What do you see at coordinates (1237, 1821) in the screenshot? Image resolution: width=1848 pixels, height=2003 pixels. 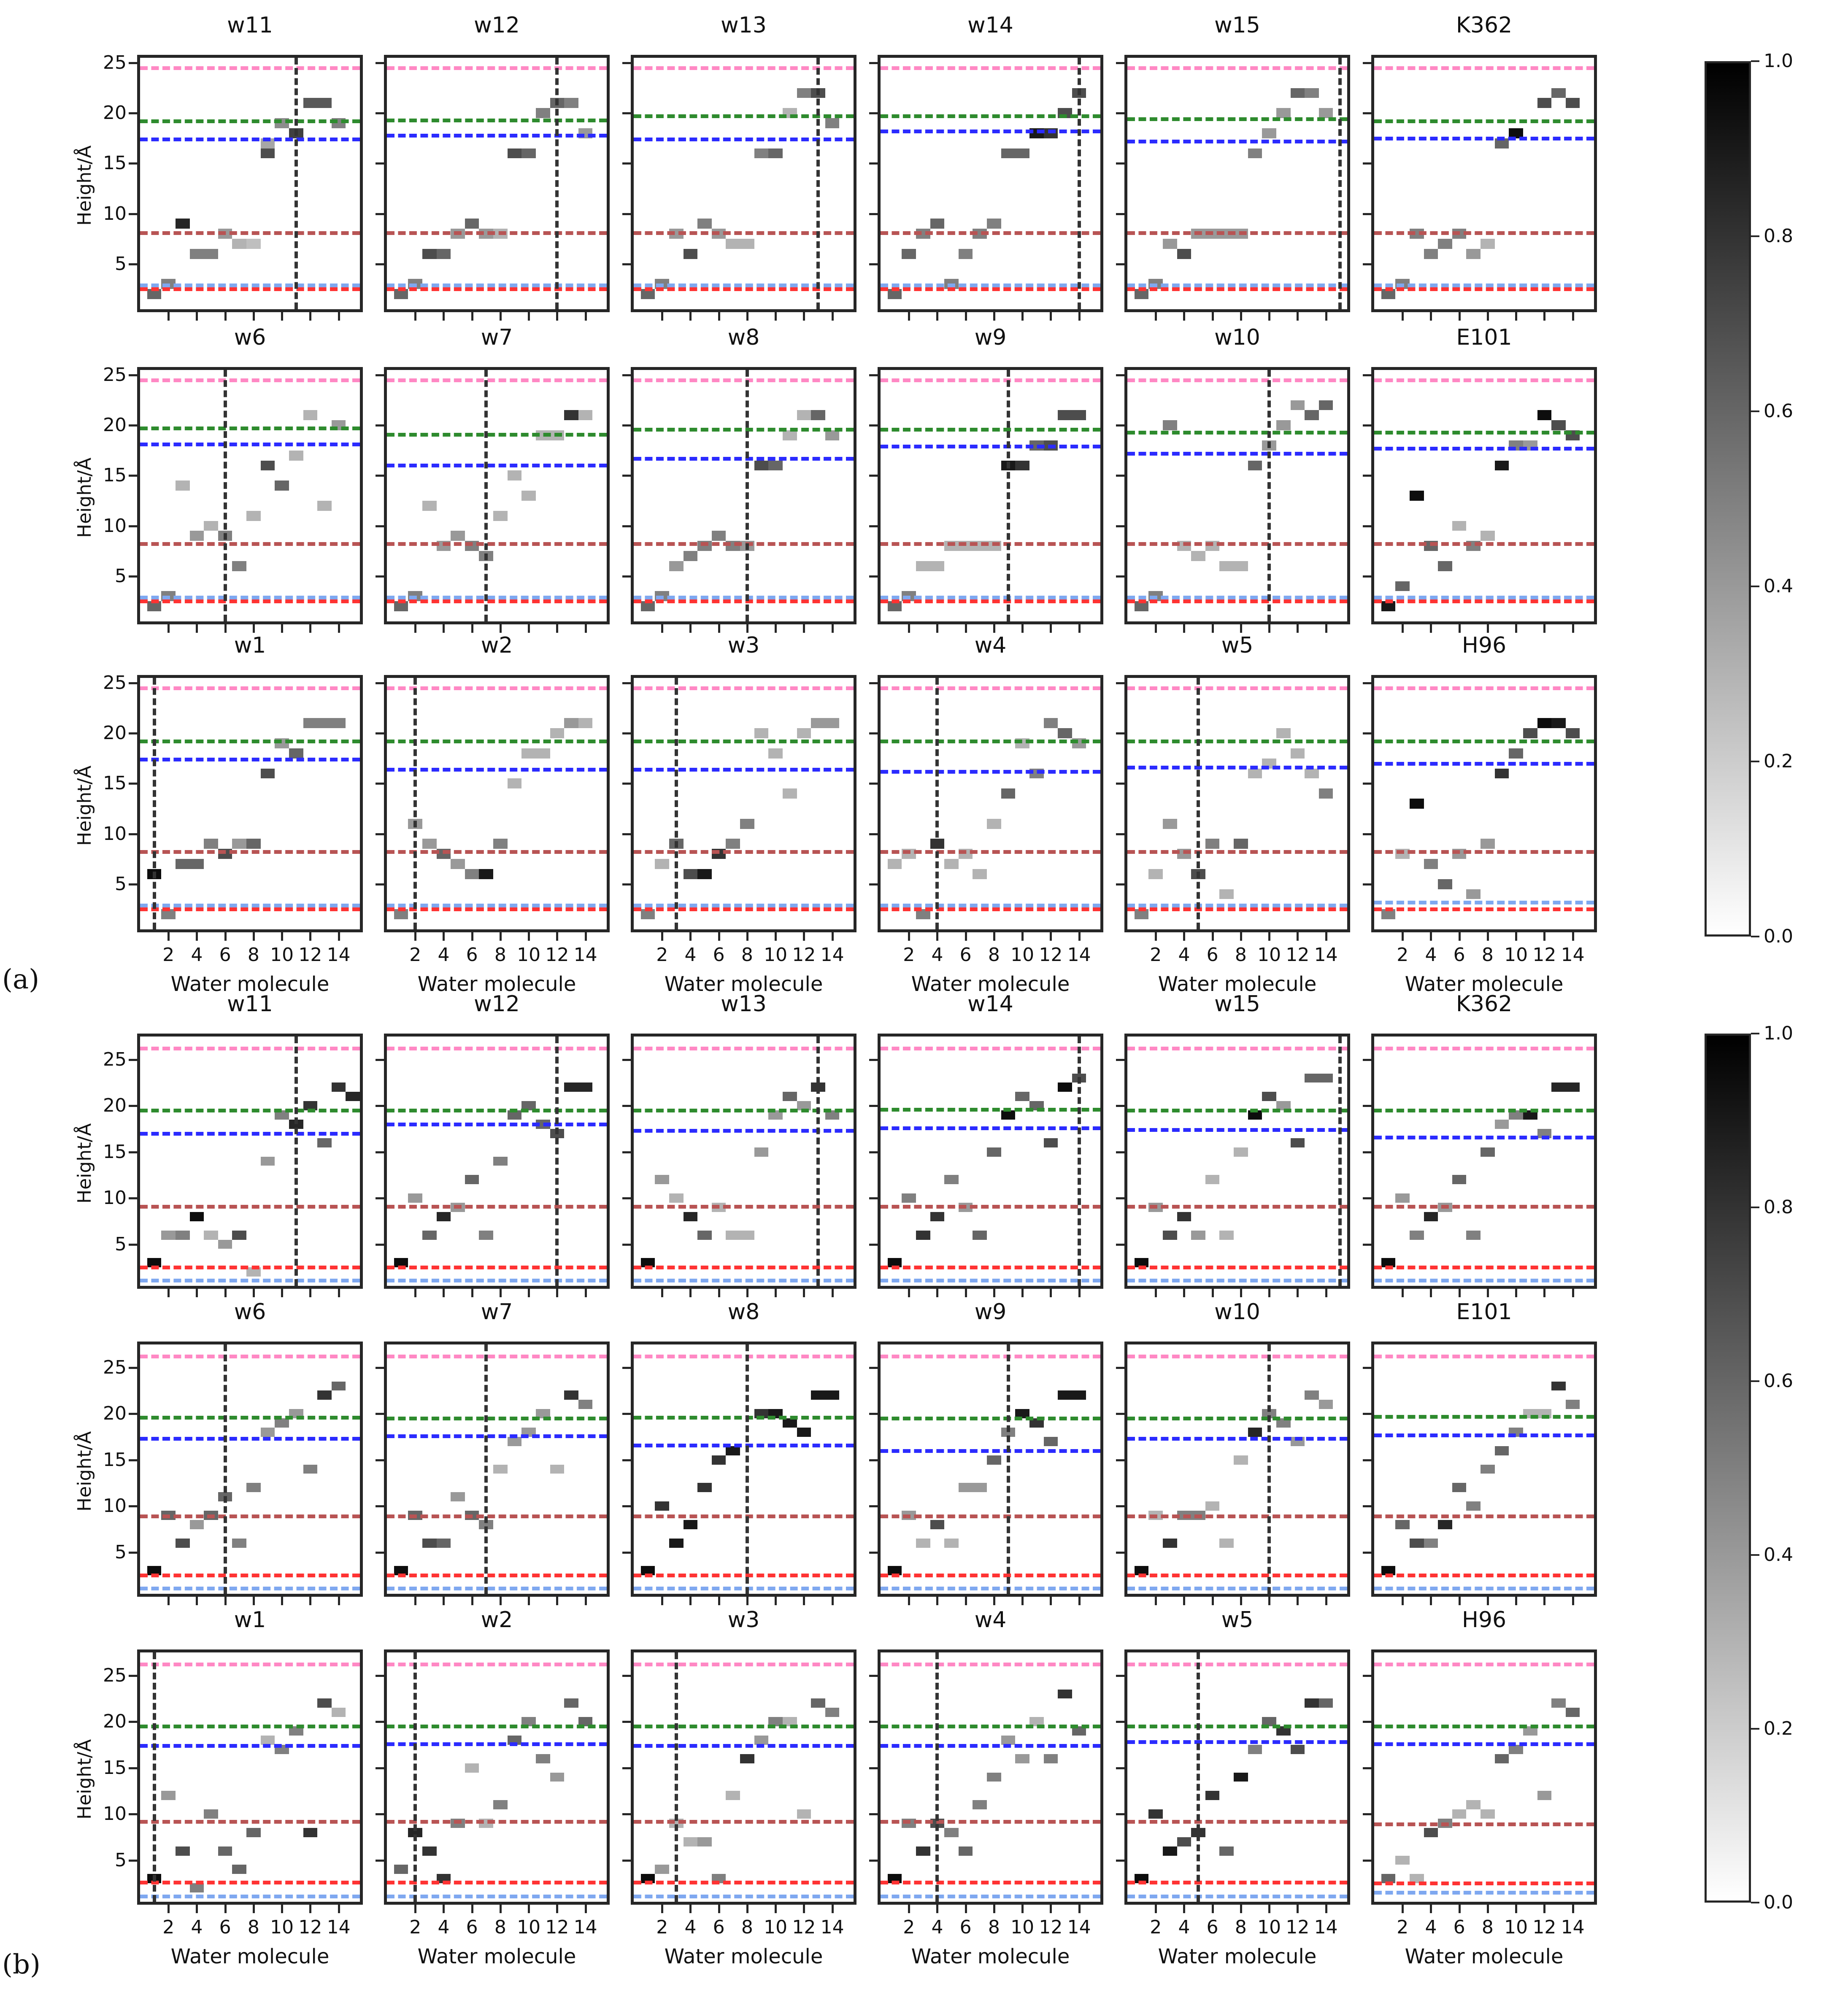 I see `reference-line-brown` at bounding box center [1237, 1821].